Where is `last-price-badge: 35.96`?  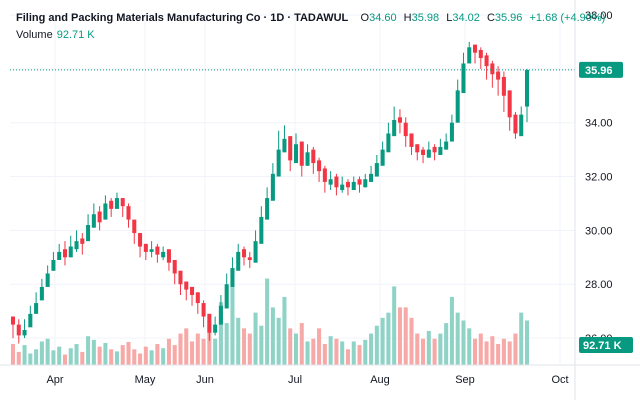
last-price-badge: 35.96 is located at coordinates (601, 69).